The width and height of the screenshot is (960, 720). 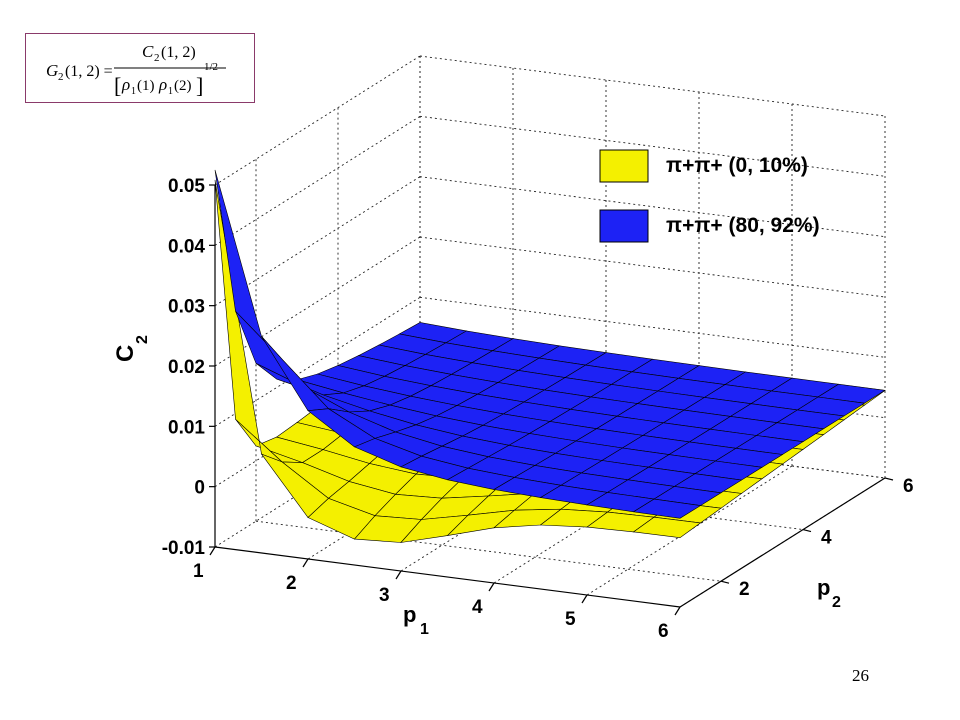 What do you see at coordinates (836, 602) in the screenshot?
I see `y-axis-label-sub: 2` at bounding box center [836, 602].